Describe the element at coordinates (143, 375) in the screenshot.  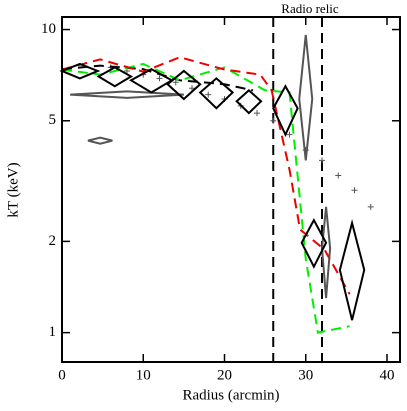
I see `x-tick-label: 10` at that location.